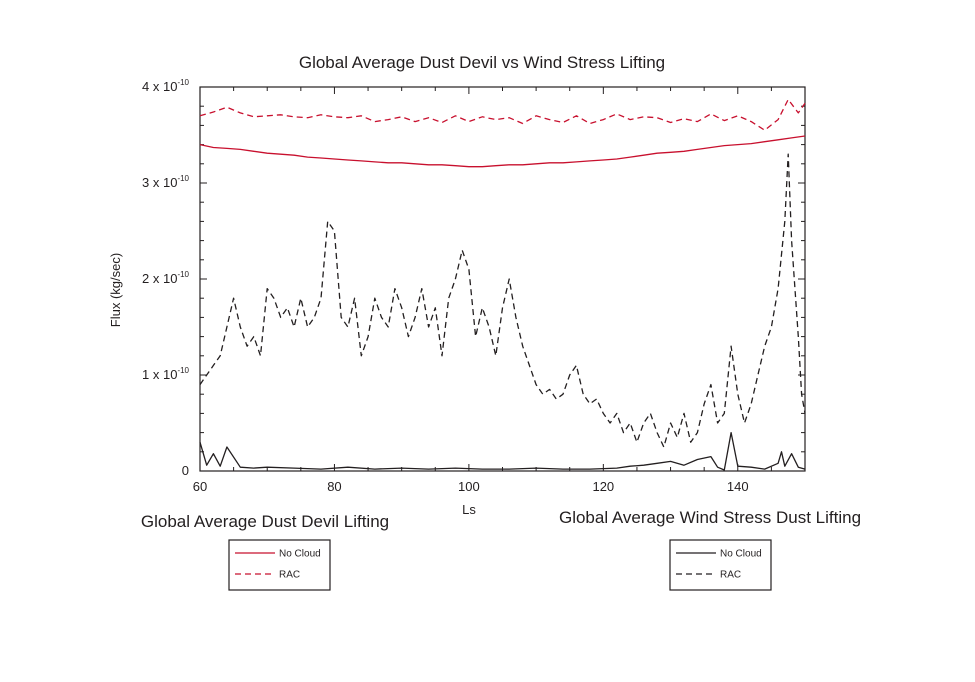 The image size is (975, 682). Describe the element at coordinates (603, 486) in the screenshot. I see `x-tick-label: 120` at that location.